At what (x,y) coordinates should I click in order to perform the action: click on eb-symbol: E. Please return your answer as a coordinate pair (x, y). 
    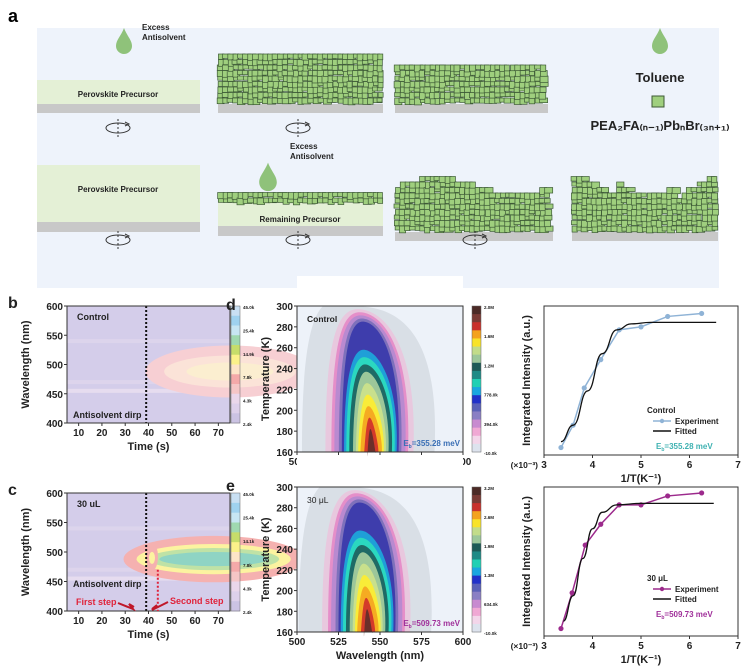
    Looking at the image, I should click on (406, 623).